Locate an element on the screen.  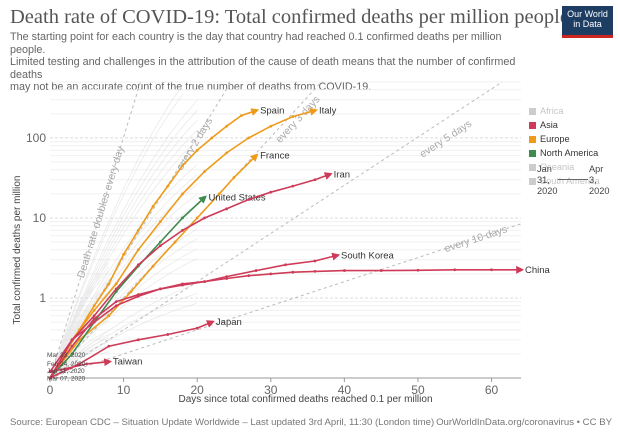
timeline-start-date: Jan 31, 2020 is located at coordinates (547, 180).